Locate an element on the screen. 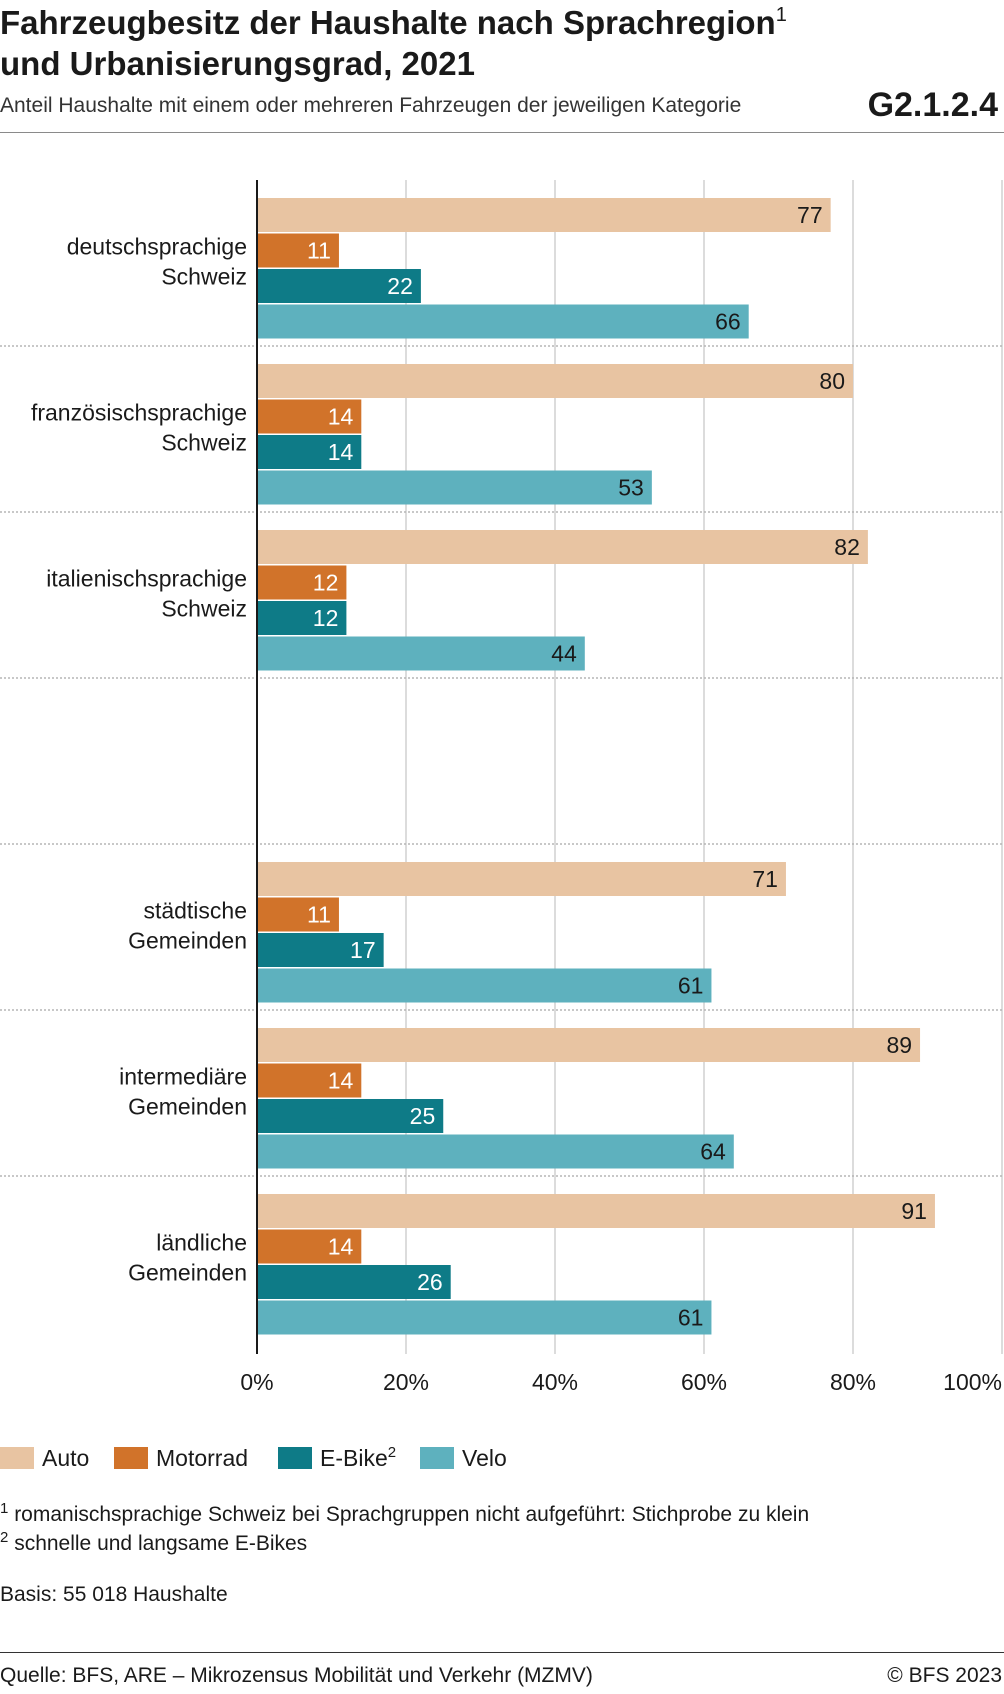 This screenshot has width=1004, height=1694. category-label: deutschsprachige is located at coordinates (157, 246).